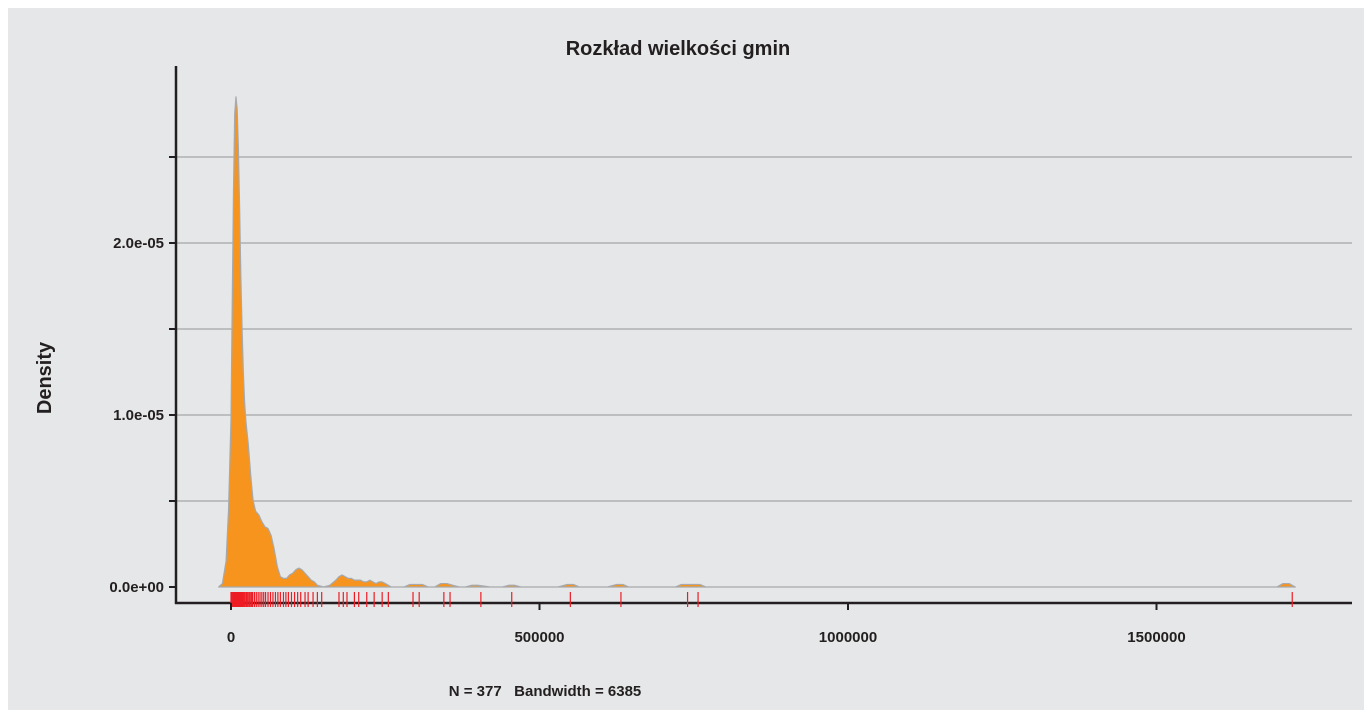 This screenshot has width=1364, height=710. I want to click on rug-layer, so click(761, 599).